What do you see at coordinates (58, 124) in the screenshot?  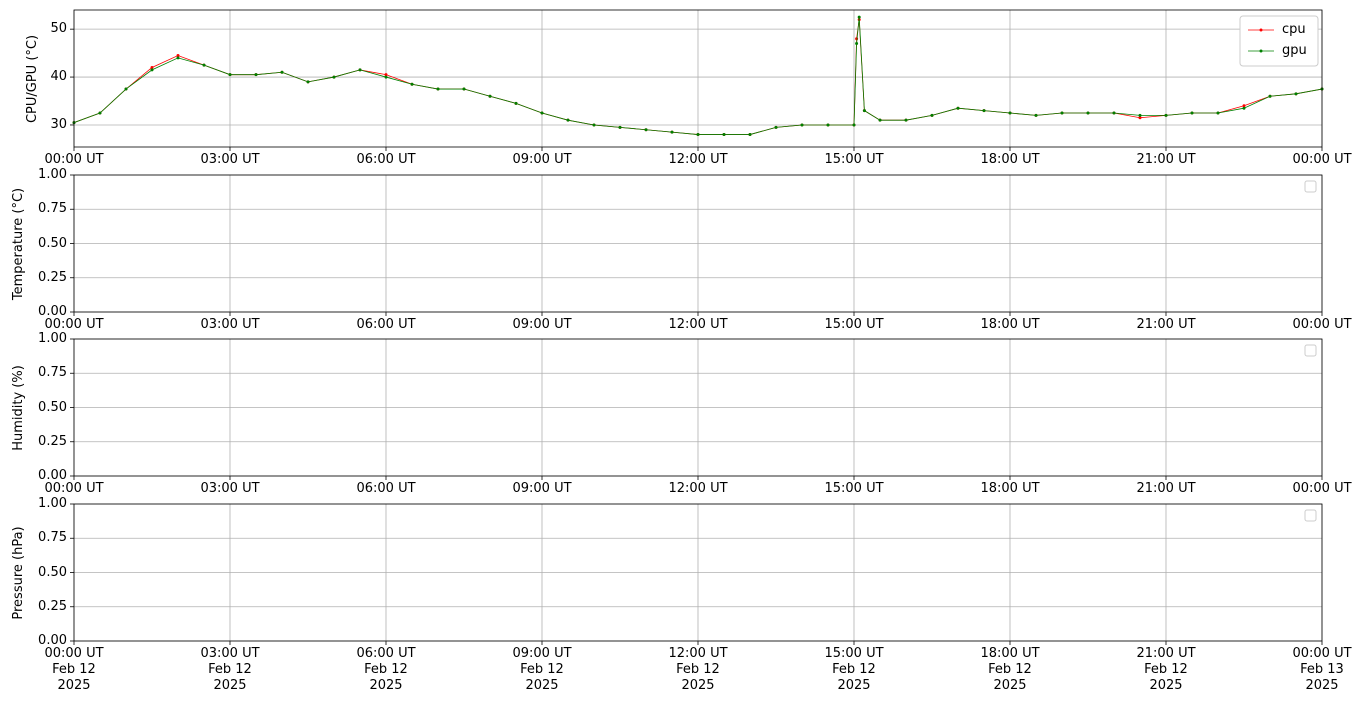 I see `y-tick-label: 30` at bounding box center [58, 124].